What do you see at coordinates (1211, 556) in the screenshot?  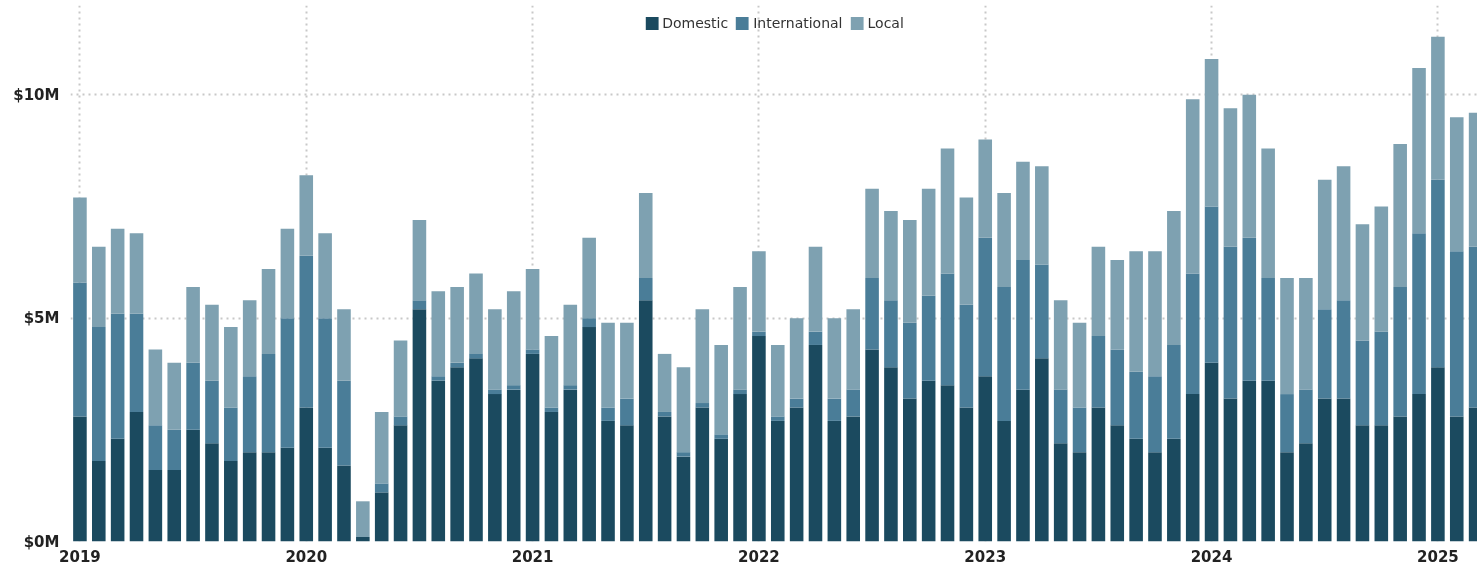 I see `x-tick-label: 2024` at bounding box center [1211, 556].